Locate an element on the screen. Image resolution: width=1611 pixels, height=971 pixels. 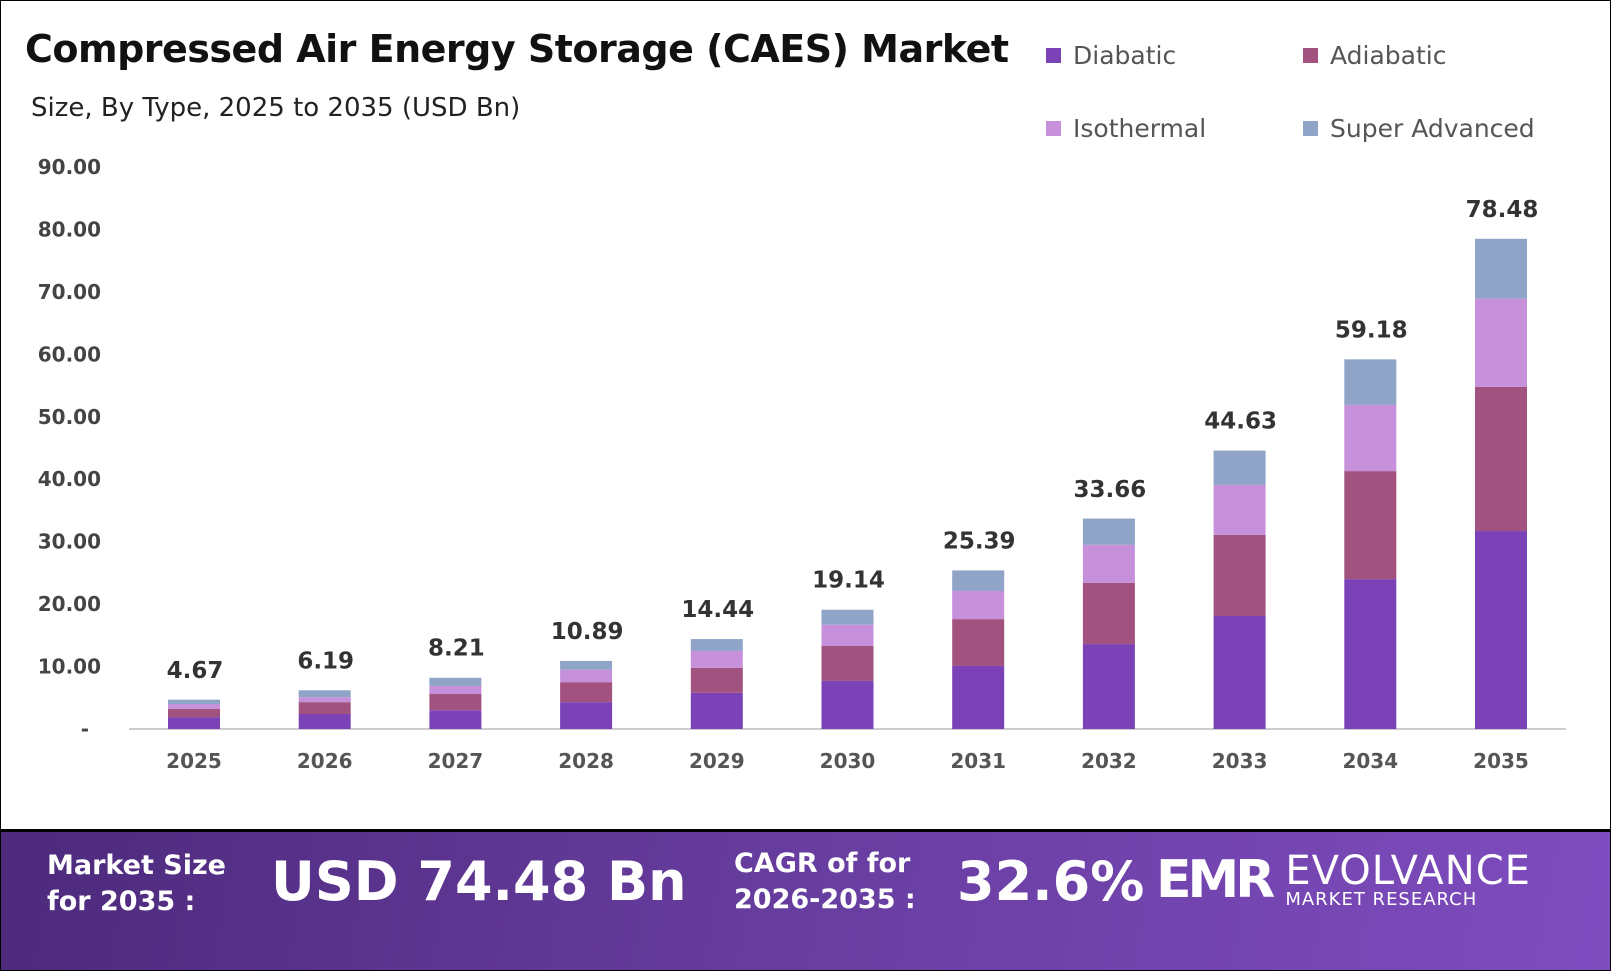
legend-item-super-advanced: Super Advanced is located at coordinates (1419, 128).